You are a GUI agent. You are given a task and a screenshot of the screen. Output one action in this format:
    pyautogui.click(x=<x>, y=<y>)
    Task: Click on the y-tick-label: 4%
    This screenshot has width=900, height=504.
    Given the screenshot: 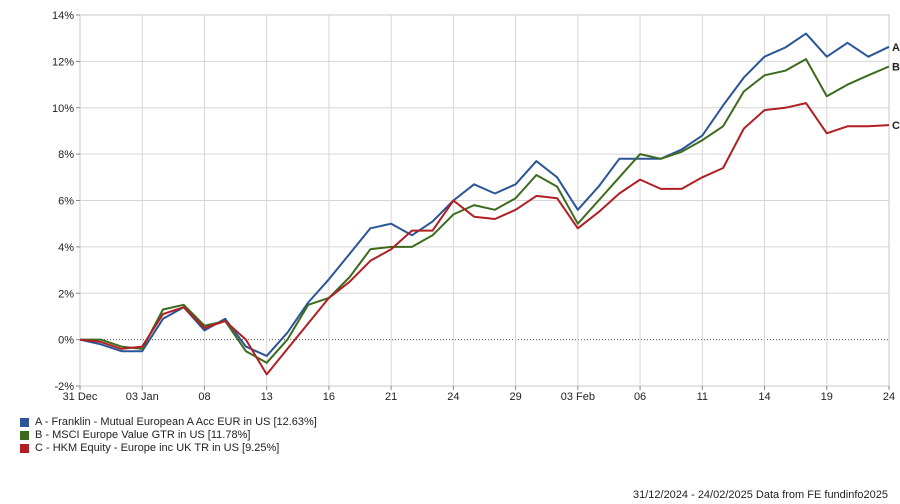 What is the action you would take?
    pyautogui.click(x=66, y=248)
    